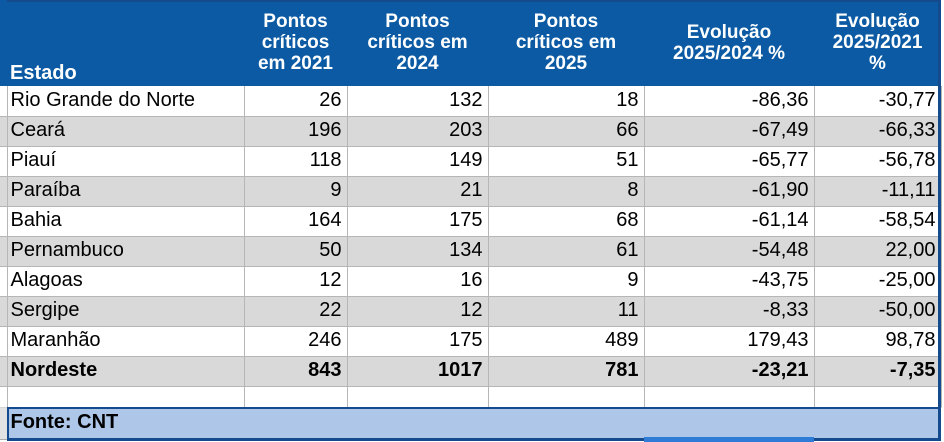  What do you see at coordinates (126, 281) in the screenshot?
I see `cell-estado: Alagoas` at bounding box center [126, 281].